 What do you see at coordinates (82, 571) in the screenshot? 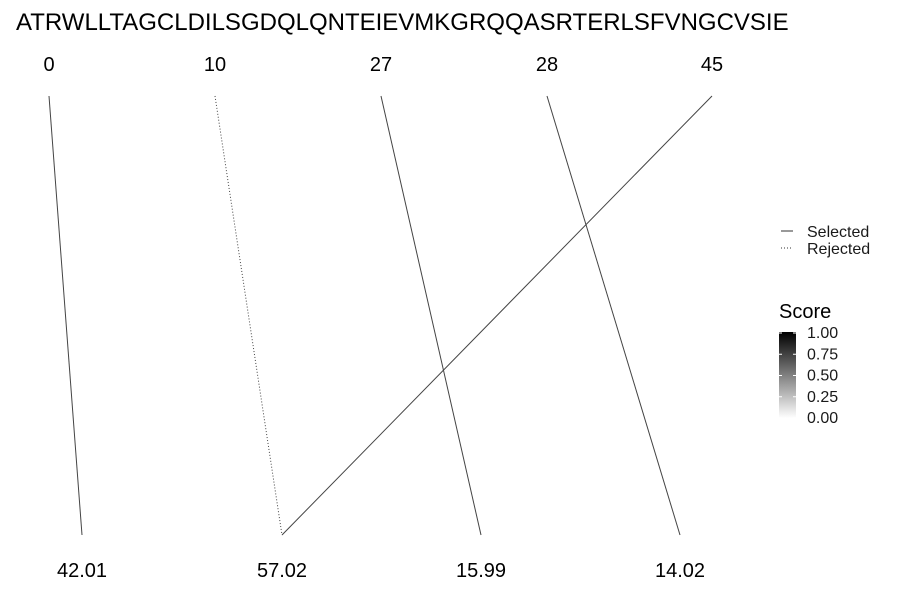
I see `bottom-label: 42.01` at bounding box center [82, 571].